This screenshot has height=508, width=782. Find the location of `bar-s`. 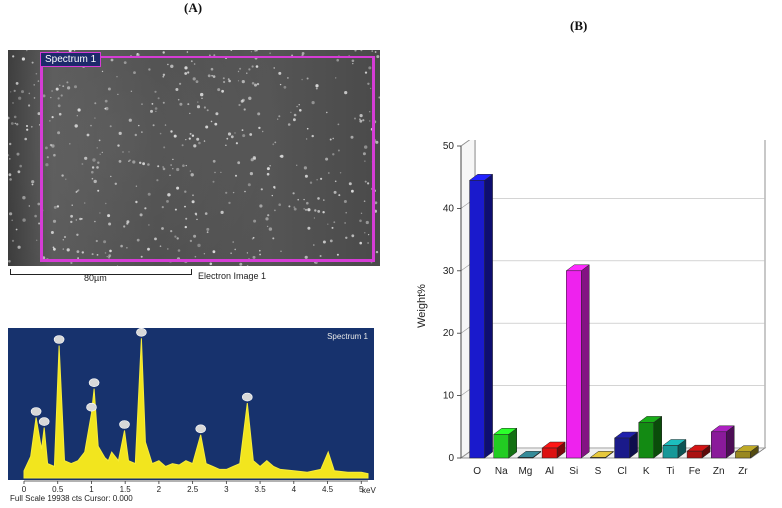

bar-s is located at coordinates (602, 454).